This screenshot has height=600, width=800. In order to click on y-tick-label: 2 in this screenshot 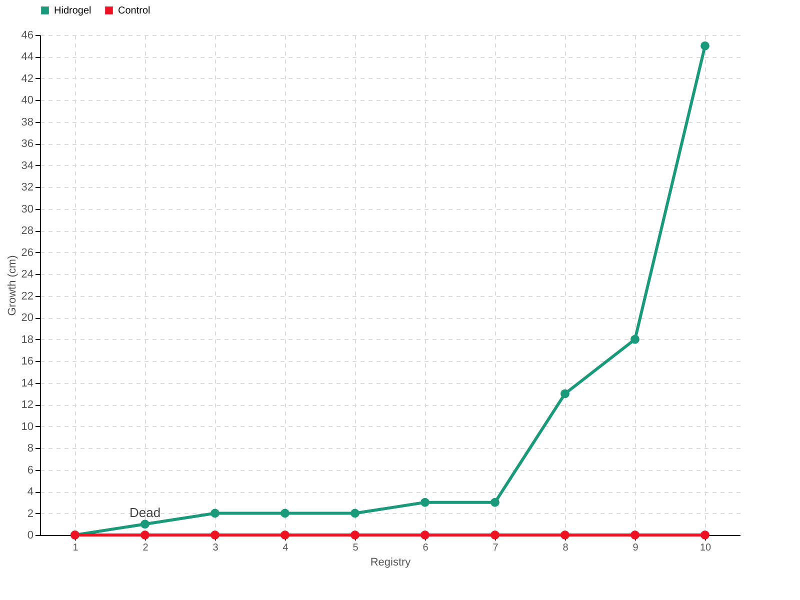, I will do `click(30, 514)`.